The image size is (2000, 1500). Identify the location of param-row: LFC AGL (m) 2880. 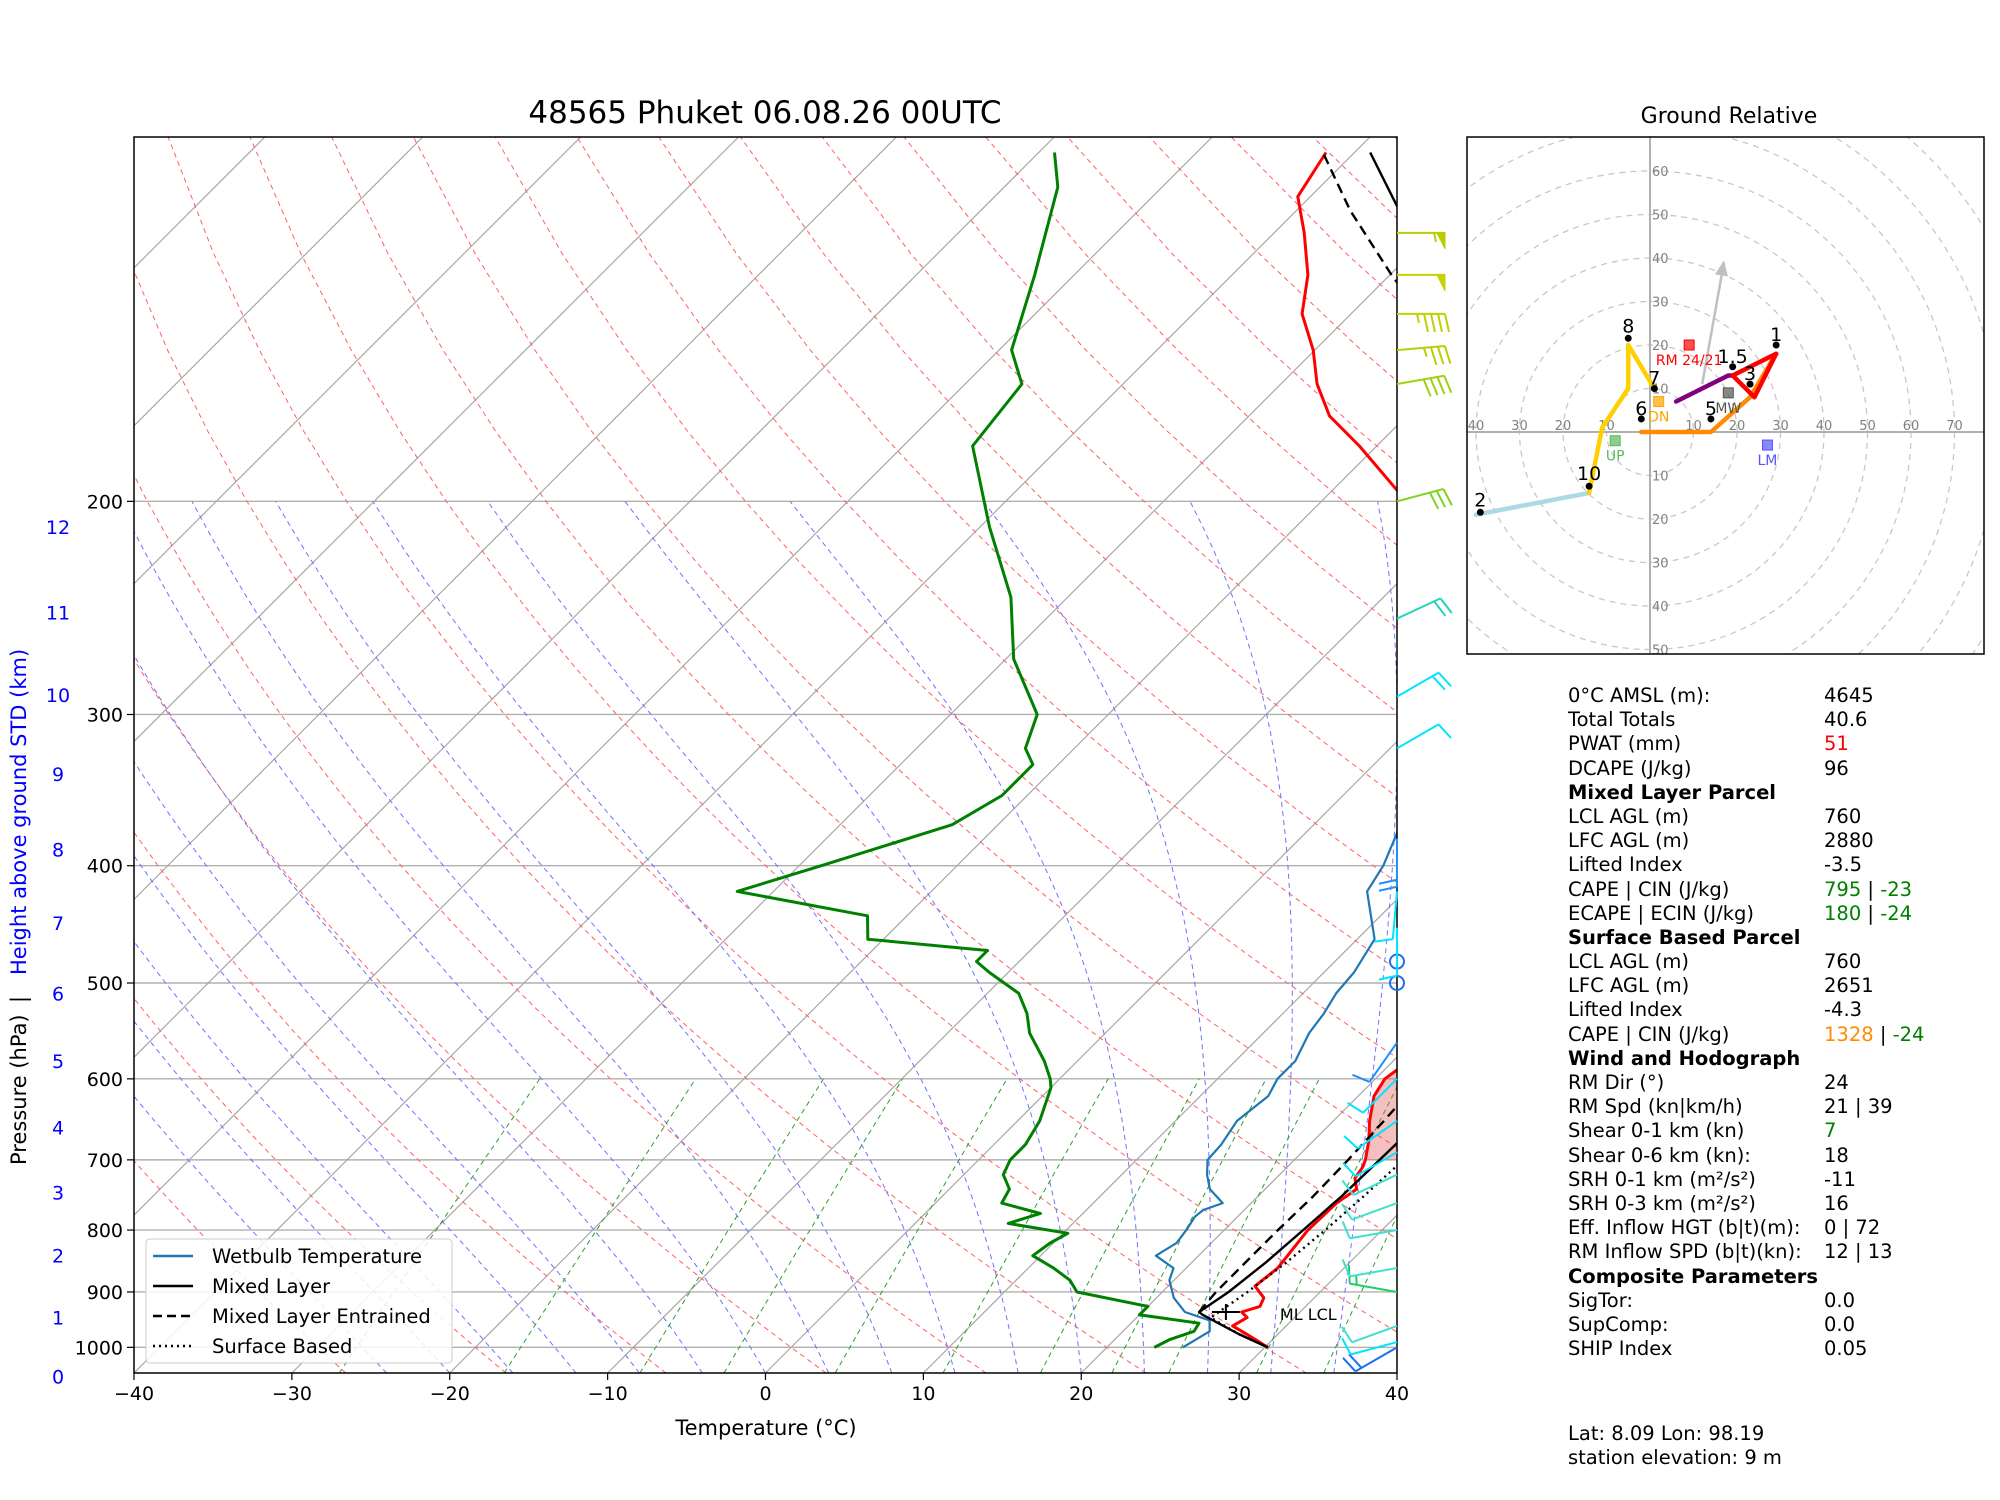
(1778, 841).